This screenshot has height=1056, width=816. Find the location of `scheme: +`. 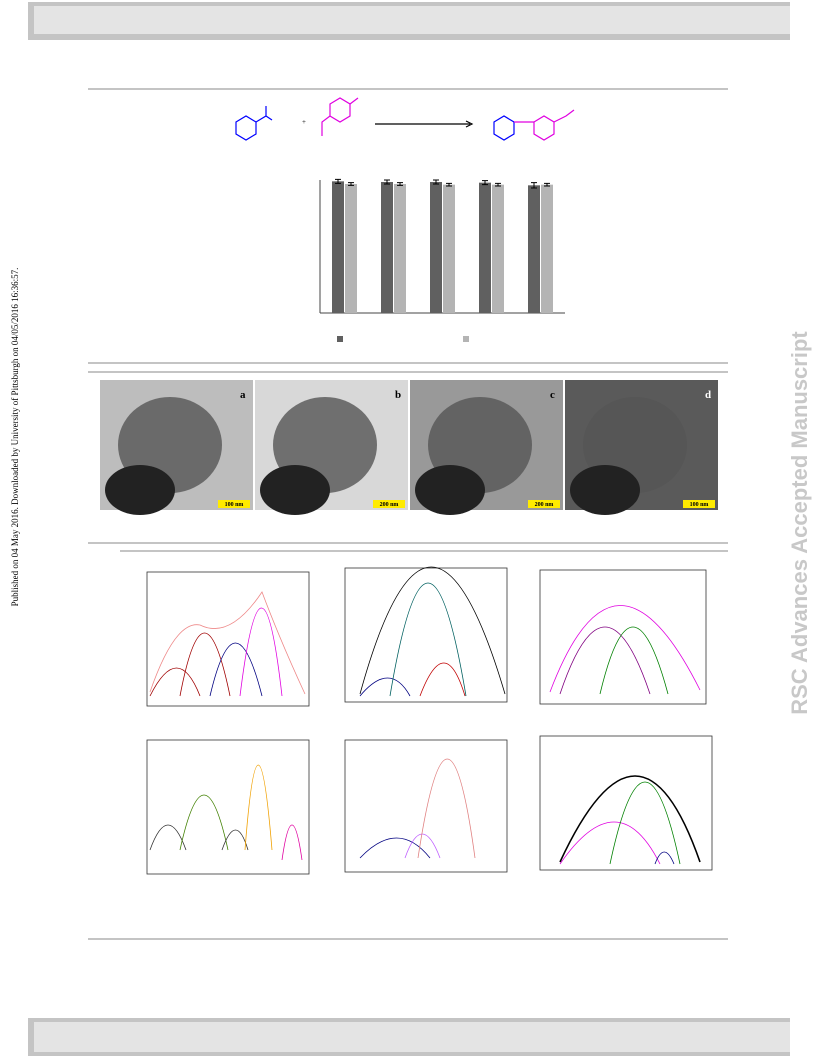

scheme: + is located at coordinates (405, 119).